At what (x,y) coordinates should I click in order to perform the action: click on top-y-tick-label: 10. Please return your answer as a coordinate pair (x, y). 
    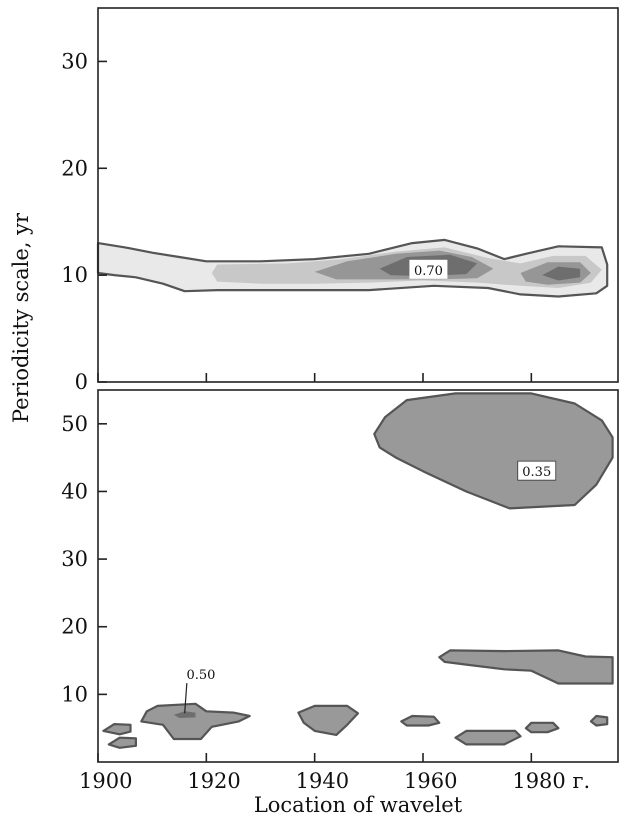
    Looking at the image, I should click on (74, 275).